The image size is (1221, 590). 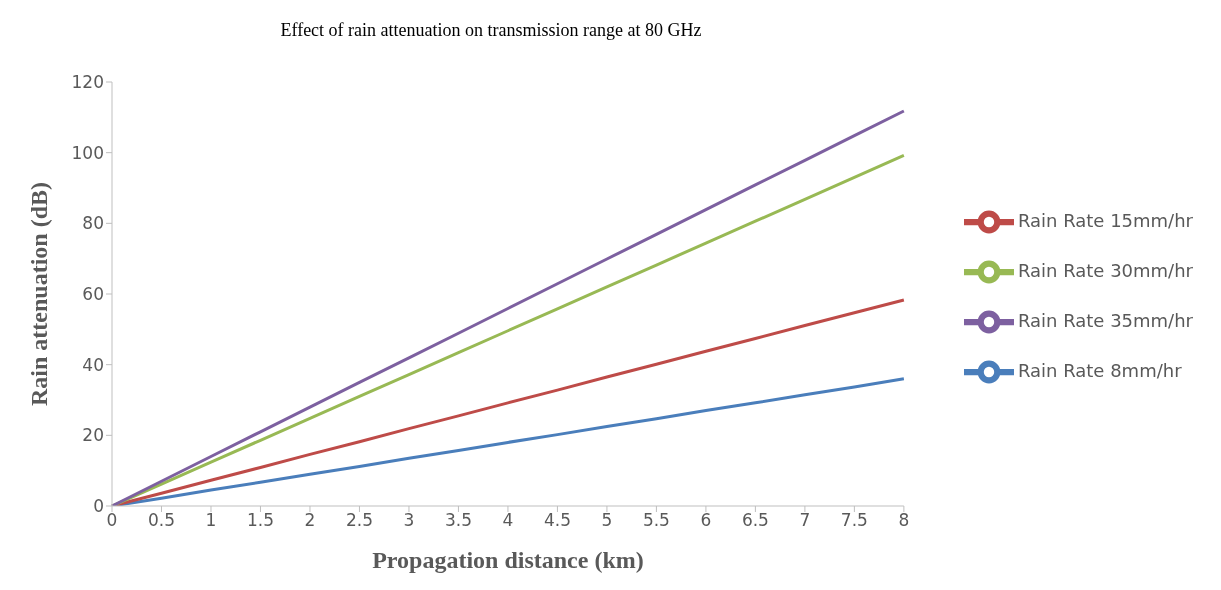 What do you see at coordinates (1105, 270) in the screenshot?
I see `legend-label: Rain Rate 30mm/hr` at bounding box center [1105, 270].